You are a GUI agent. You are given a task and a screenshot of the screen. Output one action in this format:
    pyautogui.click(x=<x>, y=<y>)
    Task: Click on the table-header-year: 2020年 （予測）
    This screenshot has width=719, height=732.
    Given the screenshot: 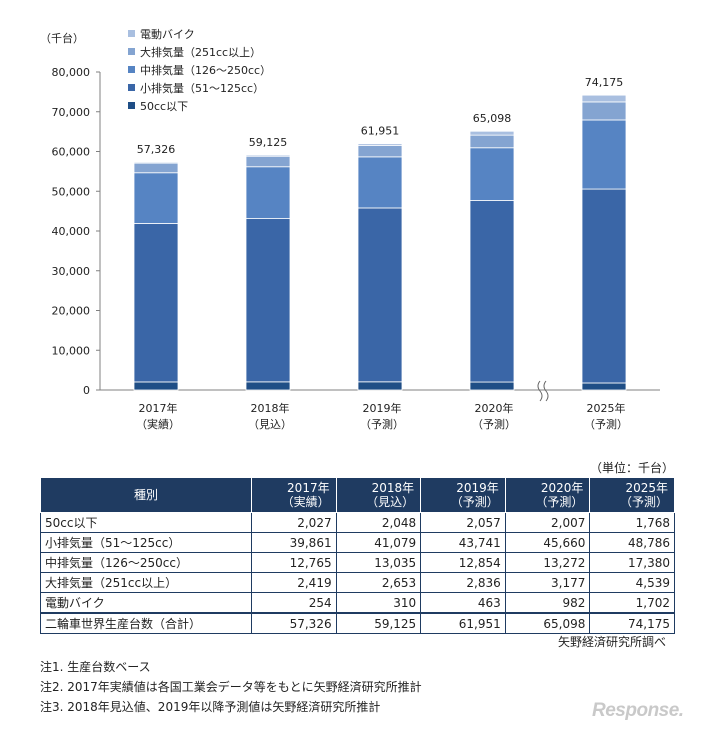 What is the action you would take?
    pyautogui.click(x=547, y=495)
    